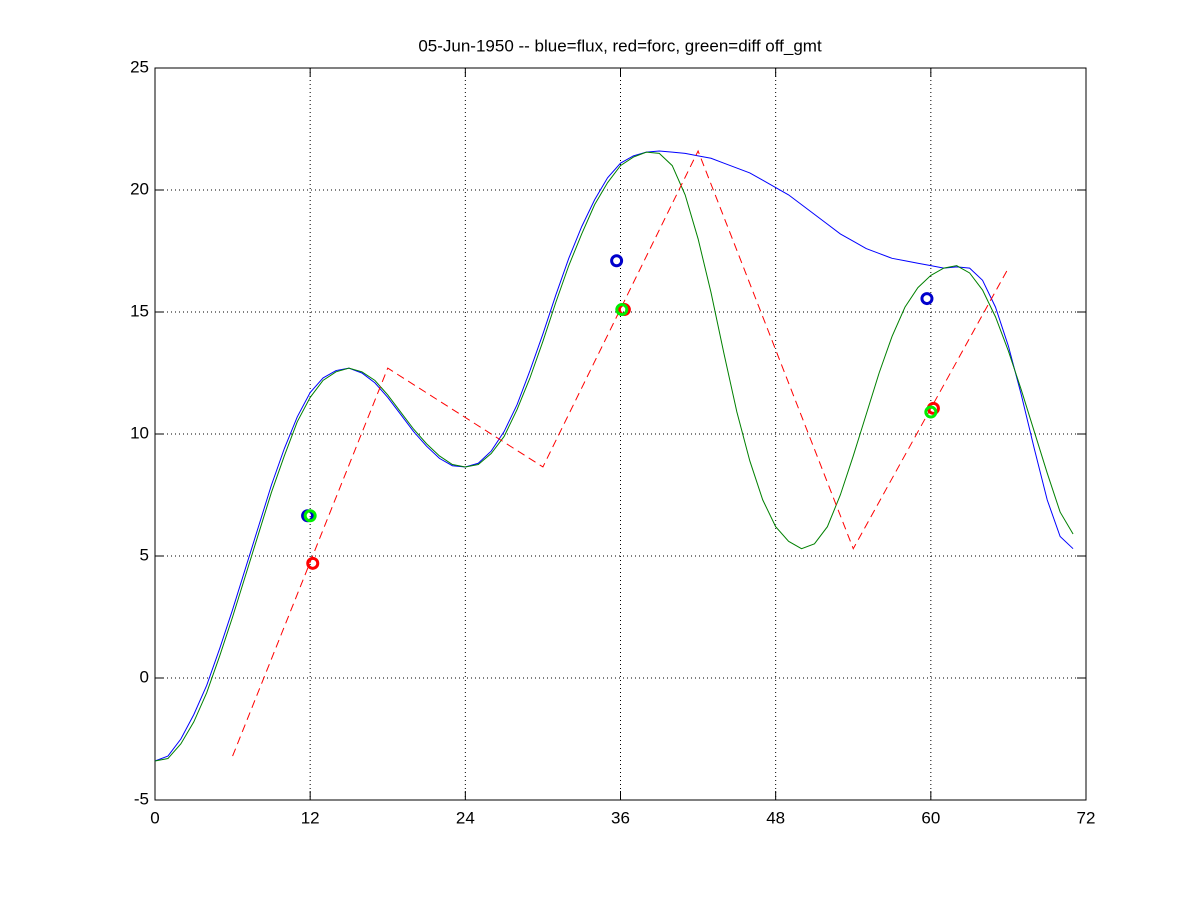 The height and width of the screenshot is (900, 1200). Describe the element at coordinates (154, 817) in the screenshot. I see `x-tick-label: 0` at that location.